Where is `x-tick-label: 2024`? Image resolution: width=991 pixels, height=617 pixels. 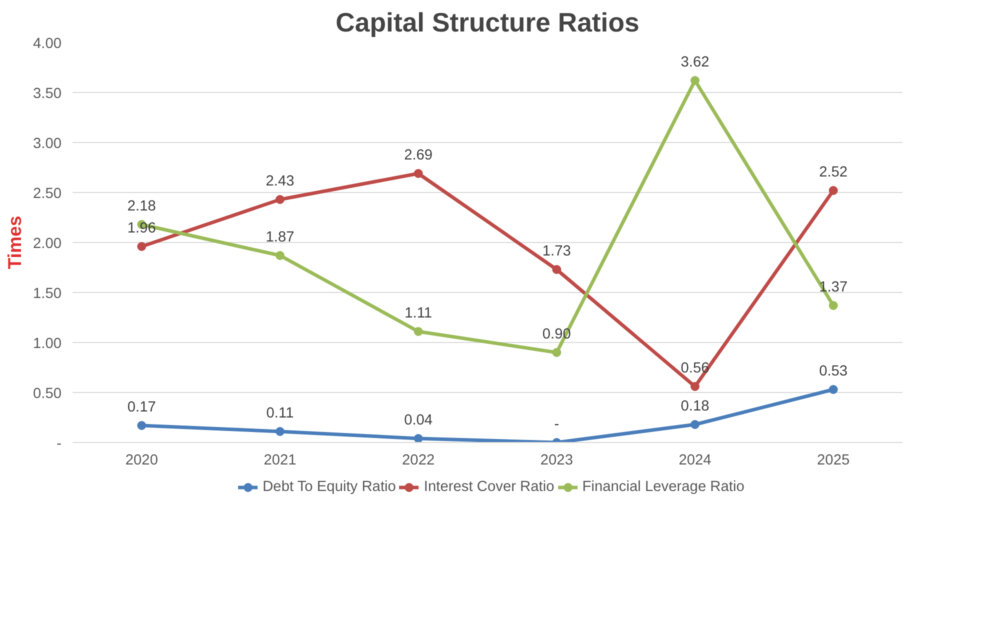 x-tick-label: 2024 is located at coordinates (695, 460).